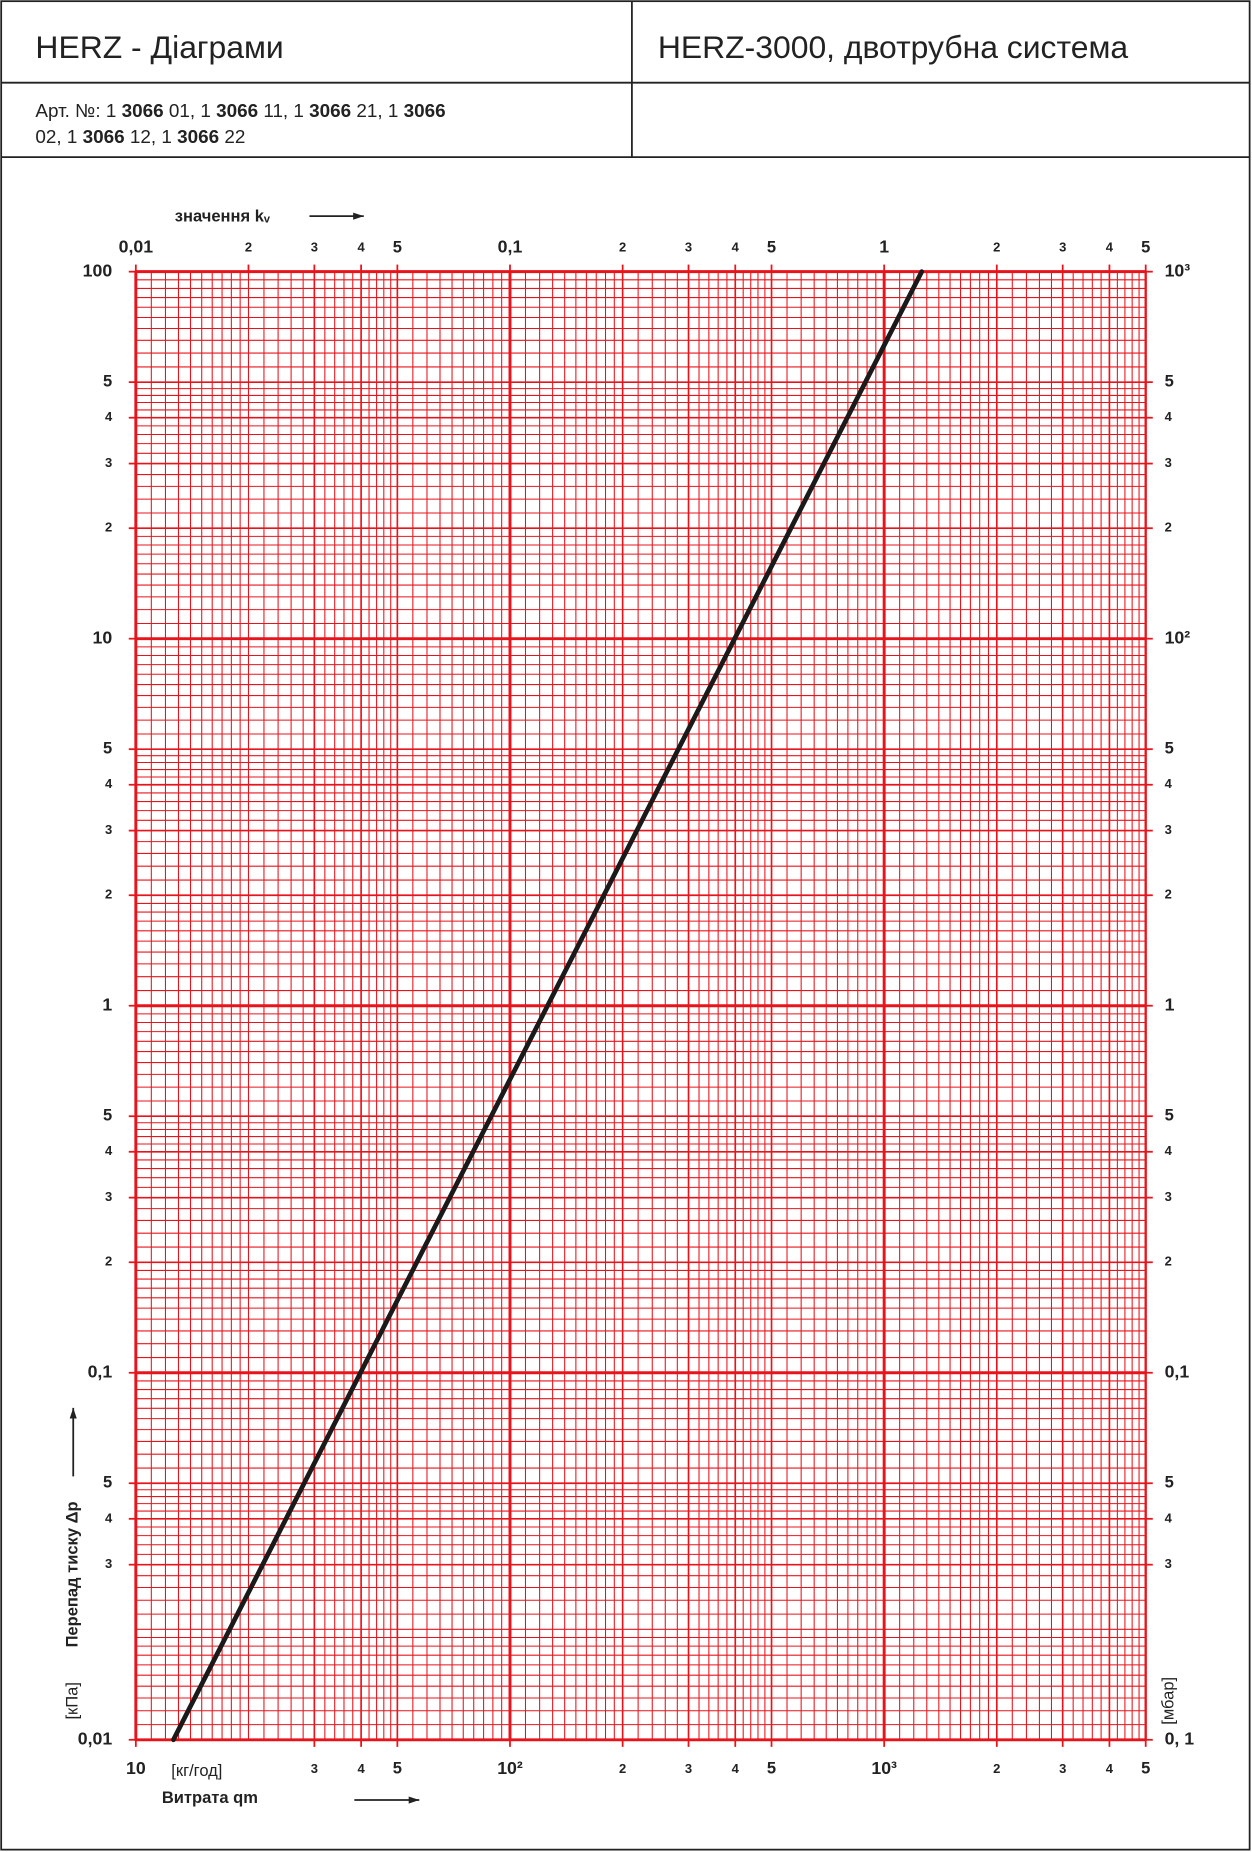 This screenshot has height=1852, width=1252. I want to click on x2-tick-label: 0,01, so click(136, 247).